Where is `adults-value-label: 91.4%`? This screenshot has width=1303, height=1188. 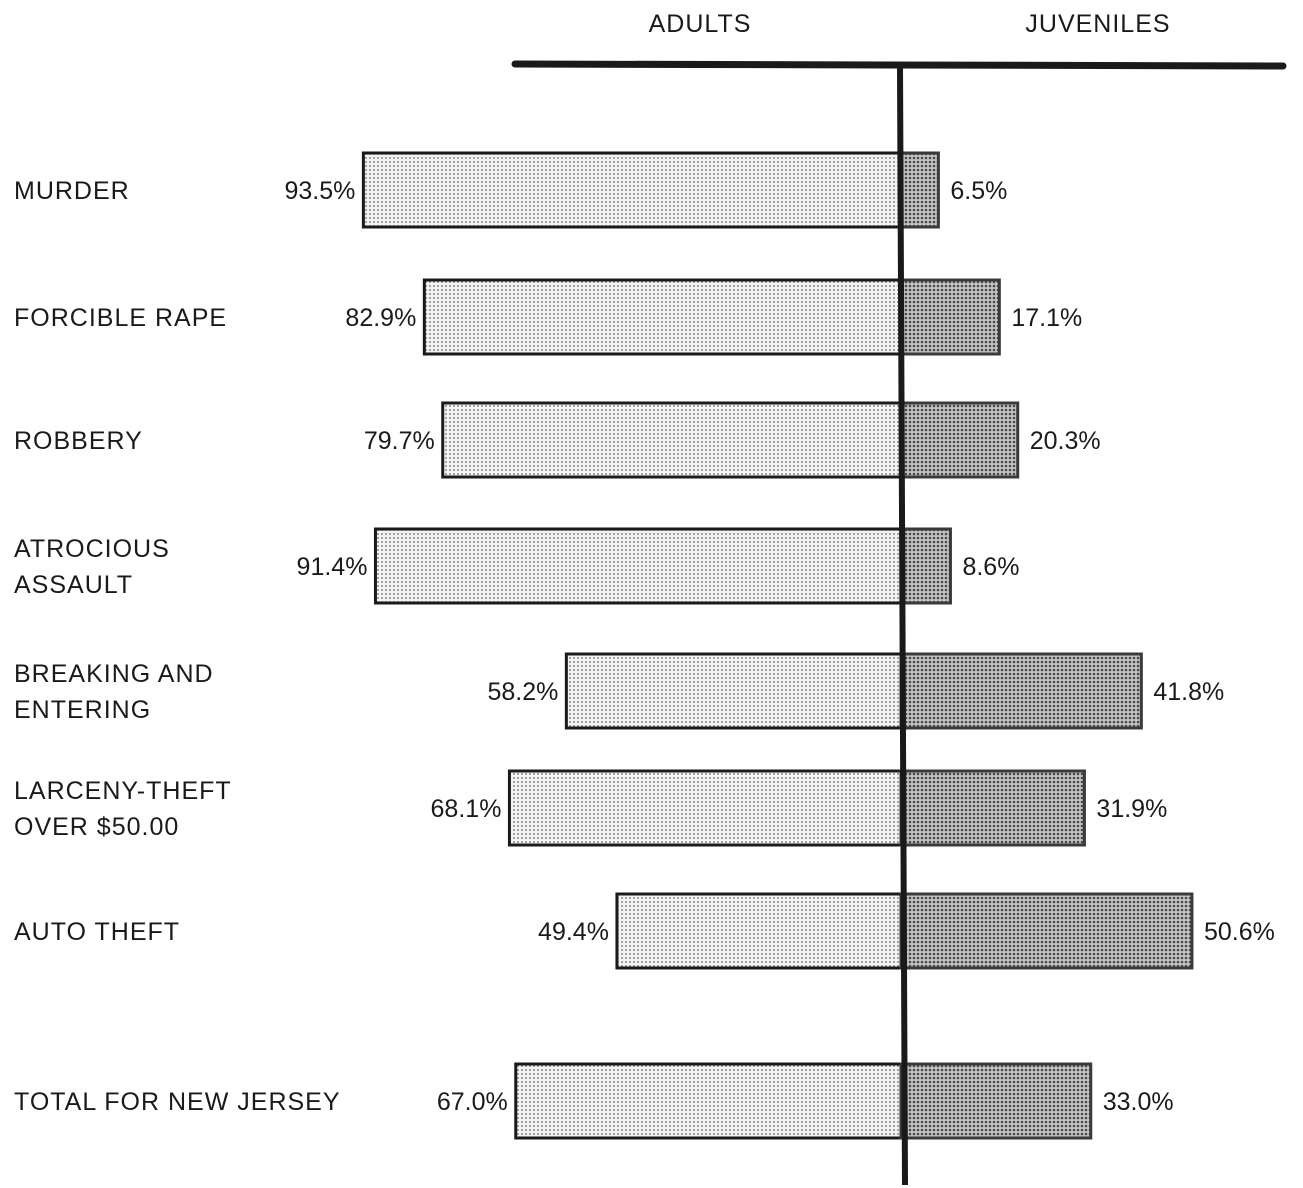 adults-value-label: 91.4% is located at coordinates (332, 567).